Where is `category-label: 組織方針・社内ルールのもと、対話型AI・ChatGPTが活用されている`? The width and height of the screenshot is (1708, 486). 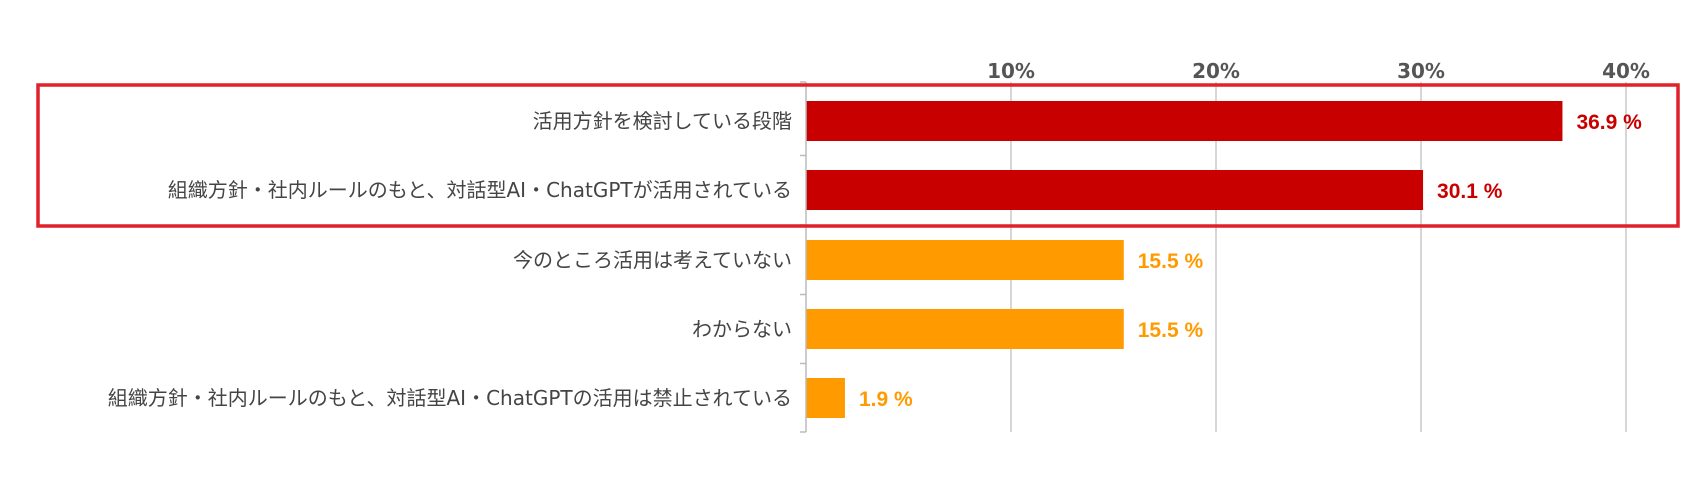 category-label: 組織方針・社内ルールのもと、対話型AI・ChatGPTが活用されている is located at coordinates (480, 190).